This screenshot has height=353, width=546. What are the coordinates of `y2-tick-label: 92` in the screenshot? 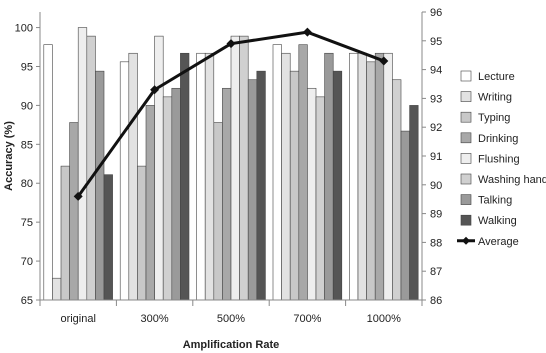 It's located at (436, 128).